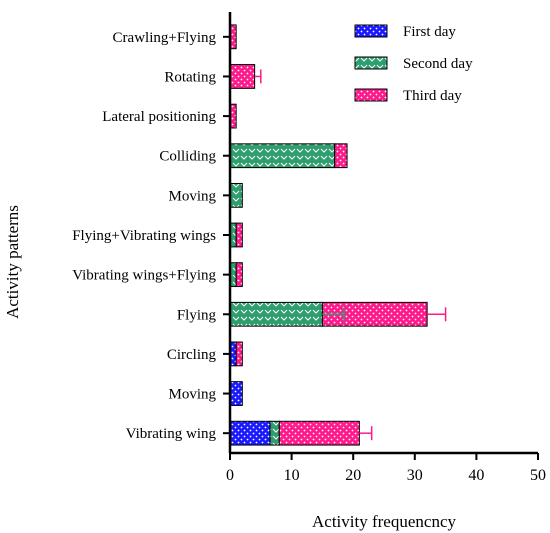 The width and height of the screenshot is (550, 533). I want to click on x-tick-label: 50, so click(538, 475).